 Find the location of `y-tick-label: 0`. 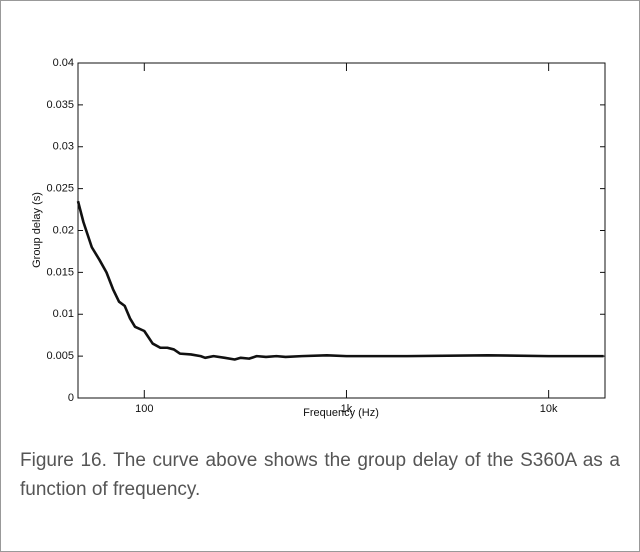

y-tick-label: 0 is located at coordinates (71, 398).